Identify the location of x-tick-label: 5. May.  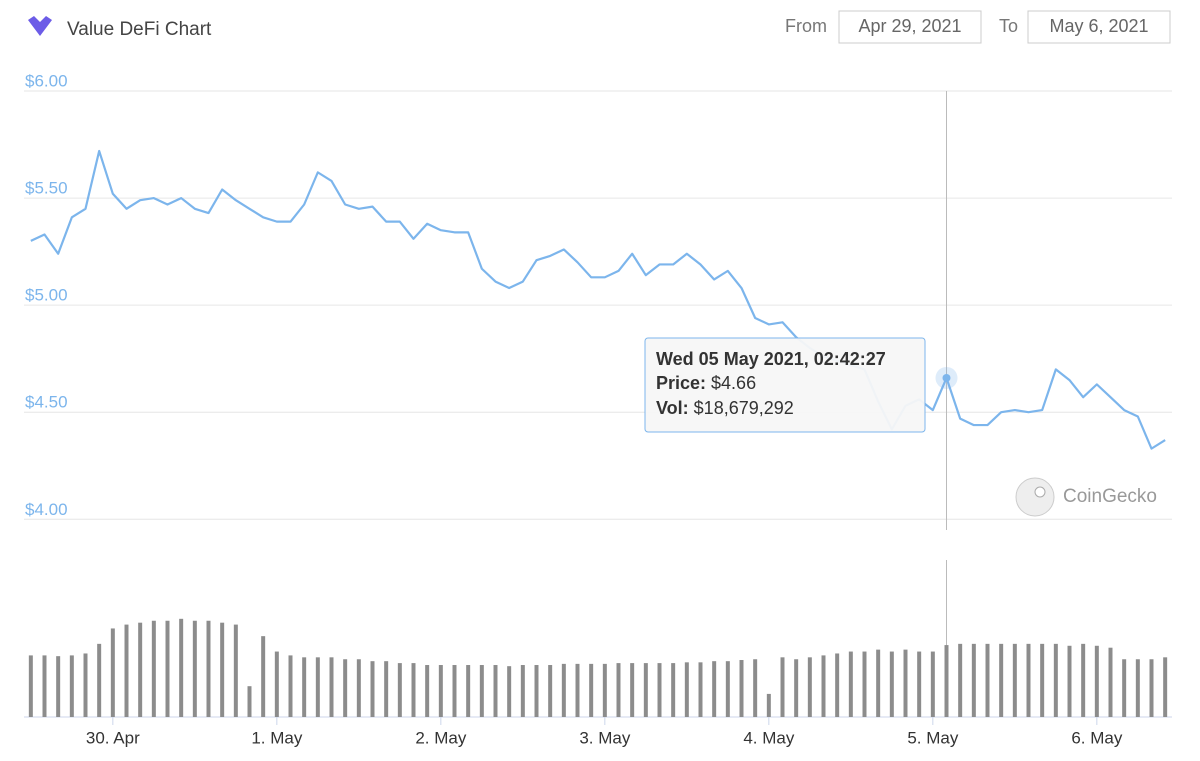
(933, 737).